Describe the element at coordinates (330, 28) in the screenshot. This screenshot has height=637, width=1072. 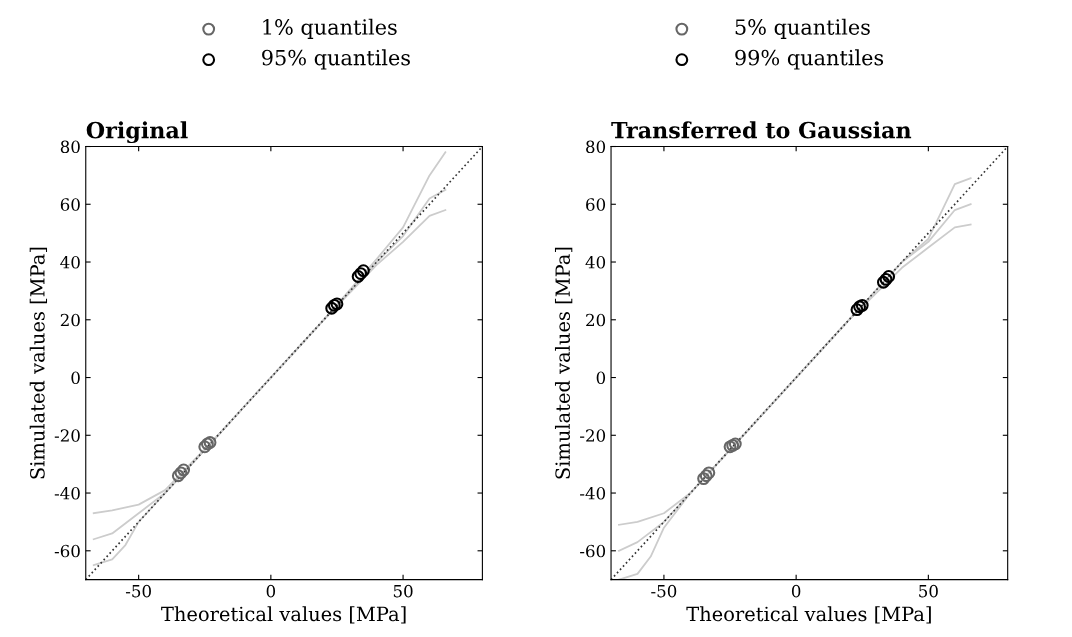
I see `legend-label: 1% quantiles` at that location.